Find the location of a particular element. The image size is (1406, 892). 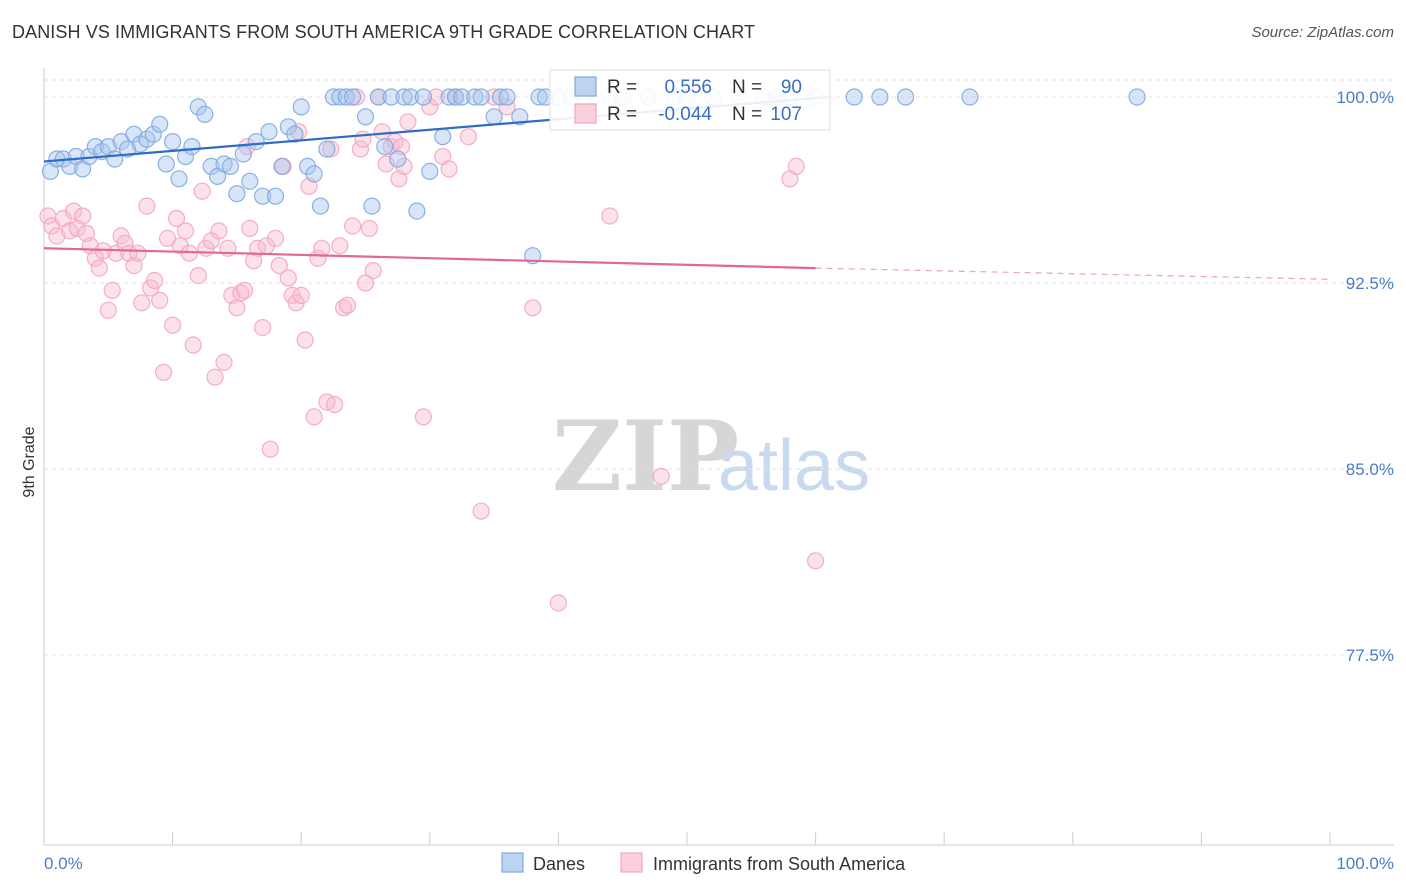

bottom-legend-label-immigrants: Immigrants from South America is located at coordinates (779, 864).